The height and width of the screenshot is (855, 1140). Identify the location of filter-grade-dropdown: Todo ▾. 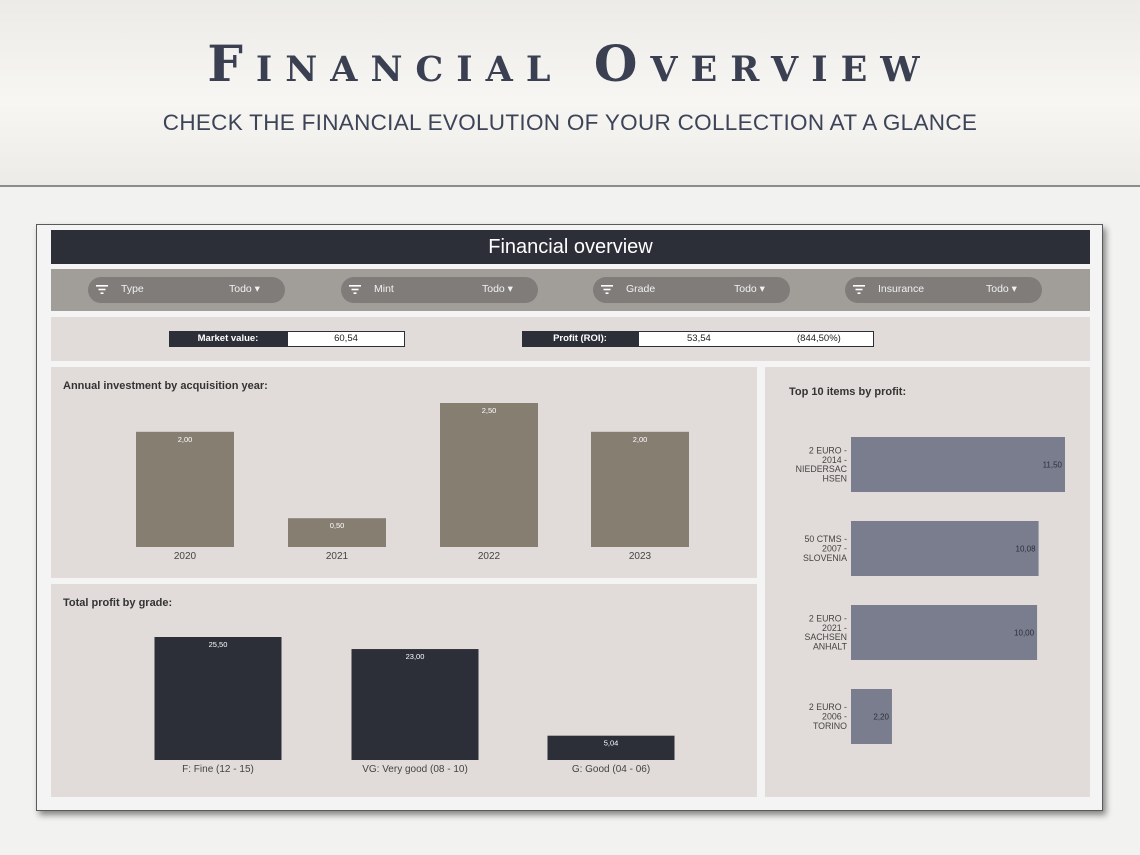
(749, 289).